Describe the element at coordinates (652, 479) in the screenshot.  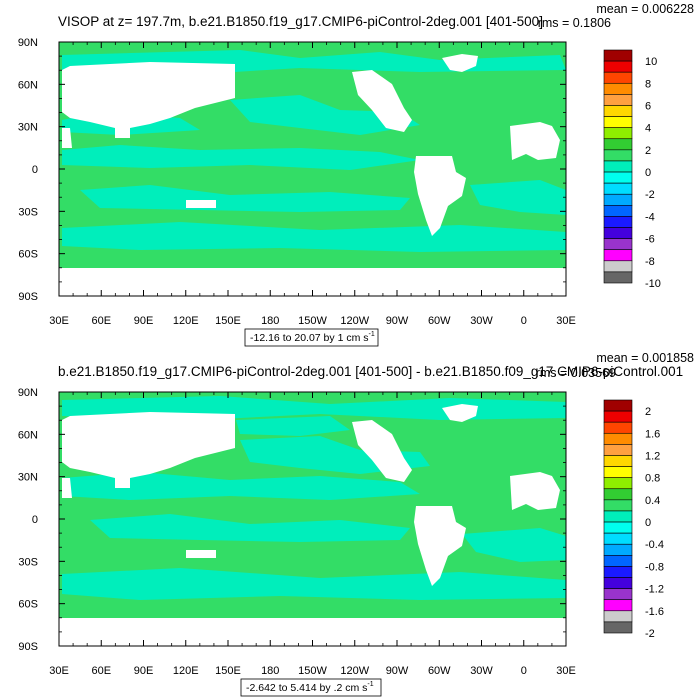
I see `colorbar-label: 0.8` at that location.